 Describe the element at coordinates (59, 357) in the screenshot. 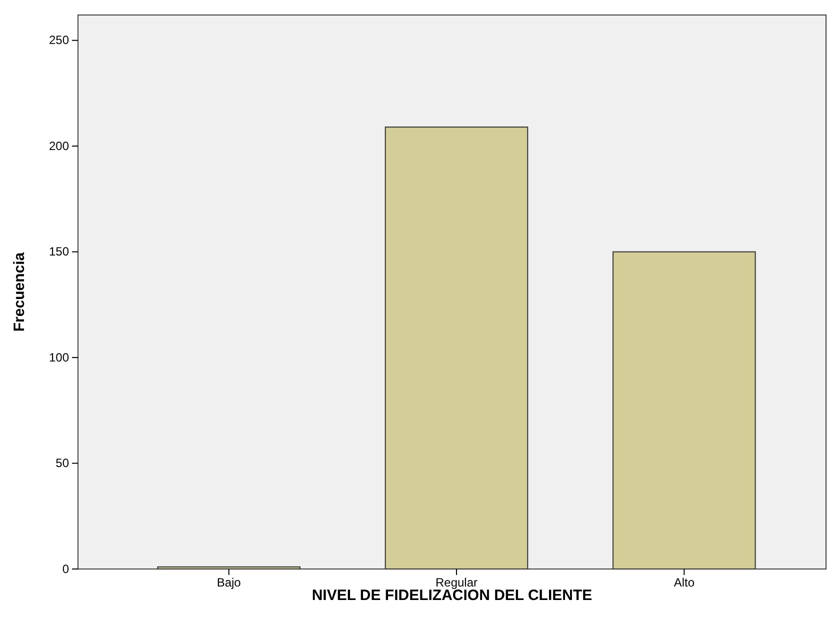

I see `y-tick-label: 100` at that location.